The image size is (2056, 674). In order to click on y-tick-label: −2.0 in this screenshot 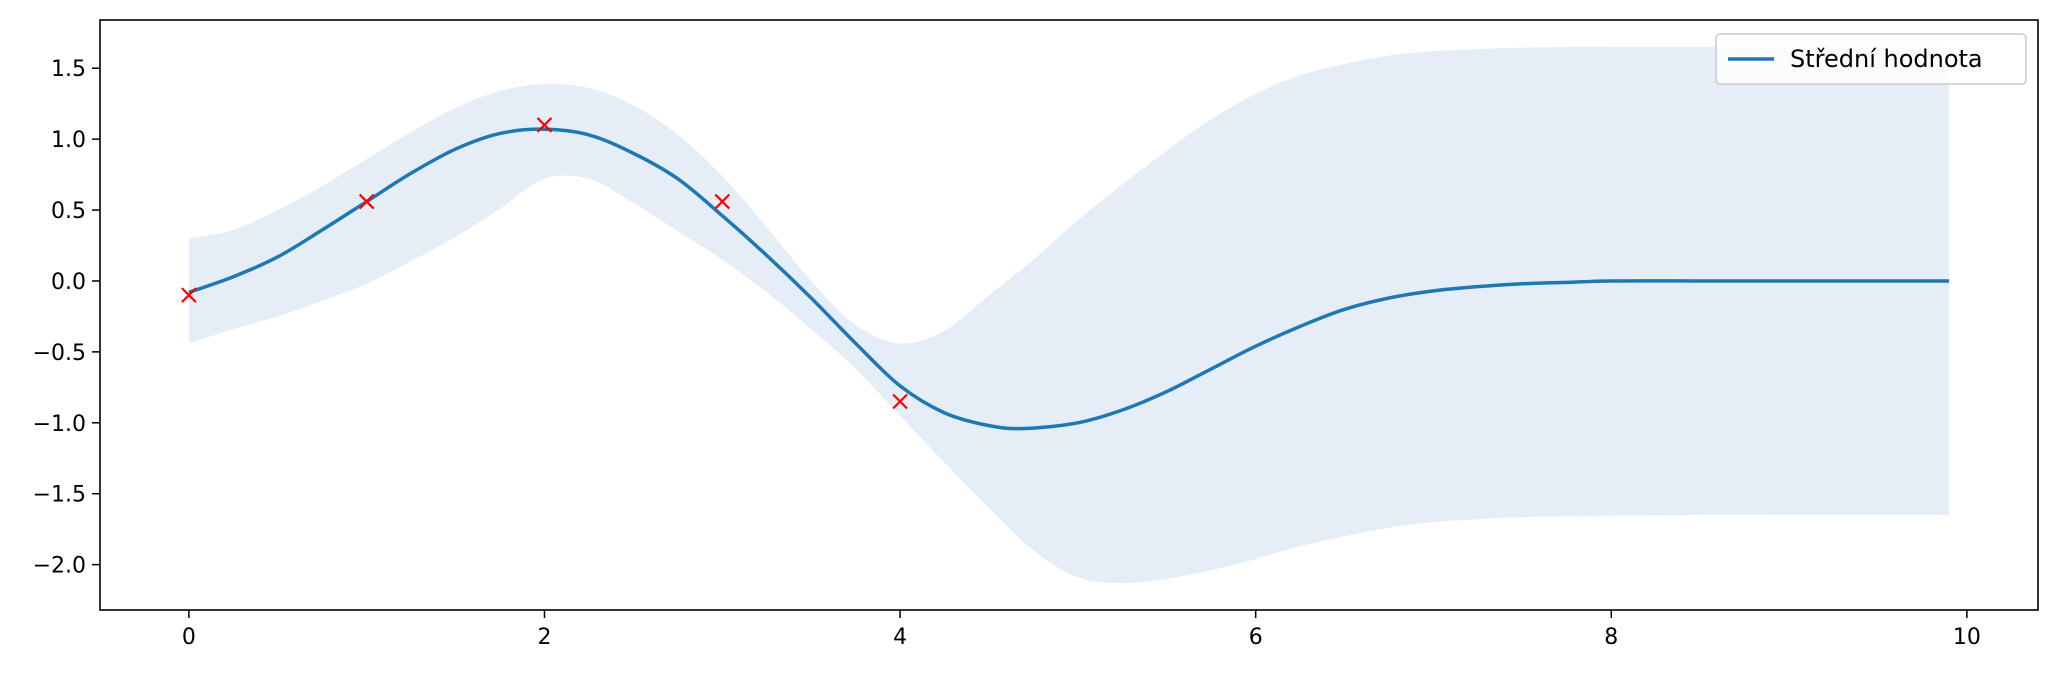, I will do `click(59, 566)`.